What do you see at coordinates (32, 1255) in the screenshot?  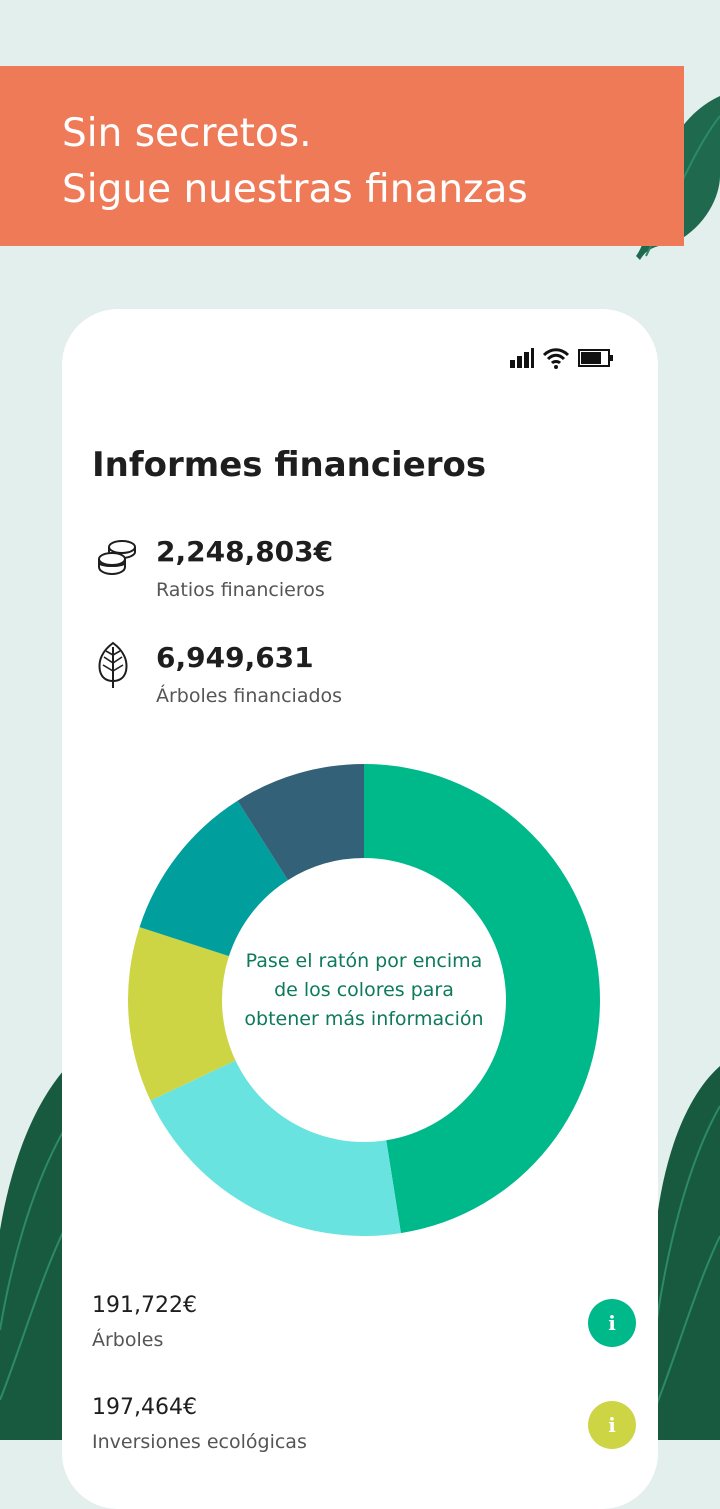 I see `leaf-decoration-bottom-left` at bounding box center [32, 1255].